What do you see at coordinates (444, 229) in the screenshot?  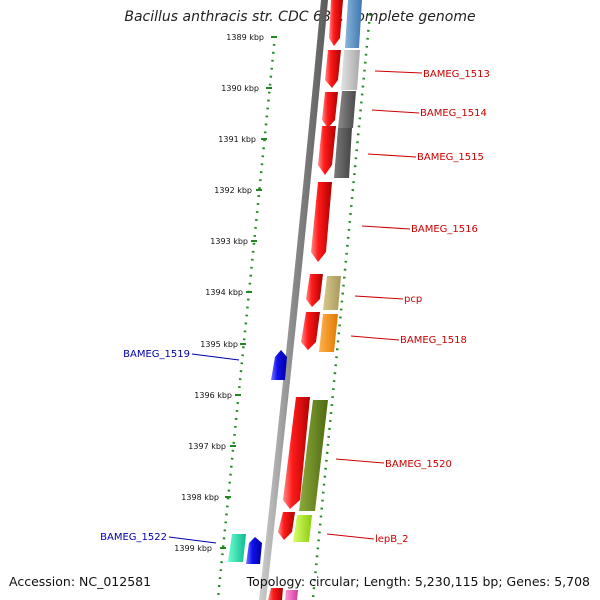 I see `gene-label: BAMEG_1516` at bounding box center [444, 229].